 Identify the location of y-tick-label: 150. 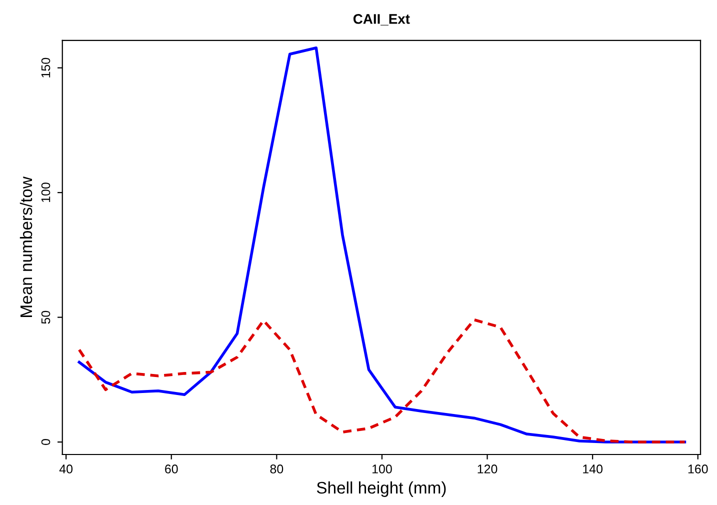
(45, 68).